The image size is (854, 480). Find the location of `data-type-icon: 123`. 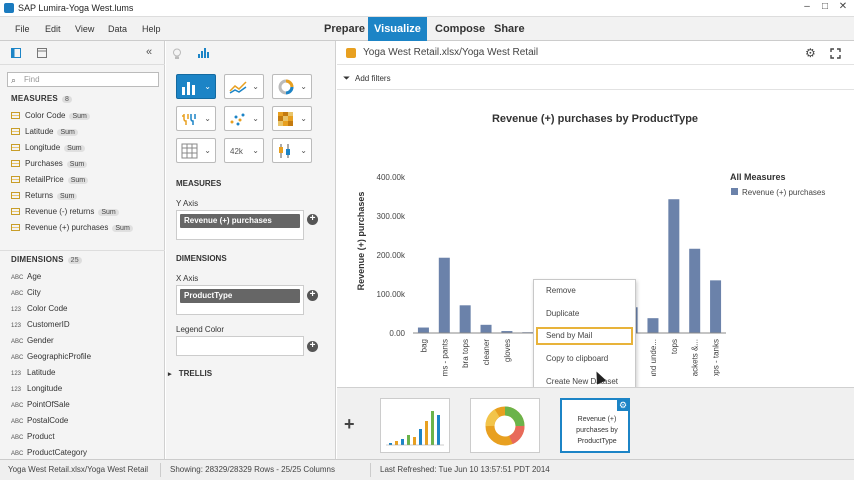

data-type-icon: 123 is located at coordinates (16, 326).